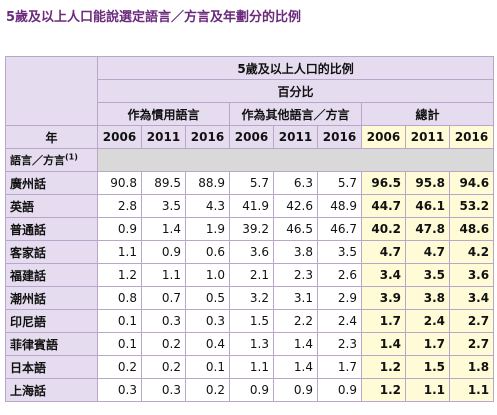 This screenshot has height=415, width=497. What do you see at coordinates (427, 229) in the screenshot?
I see `total-value: 47.8` at bounding box center [427, 229].